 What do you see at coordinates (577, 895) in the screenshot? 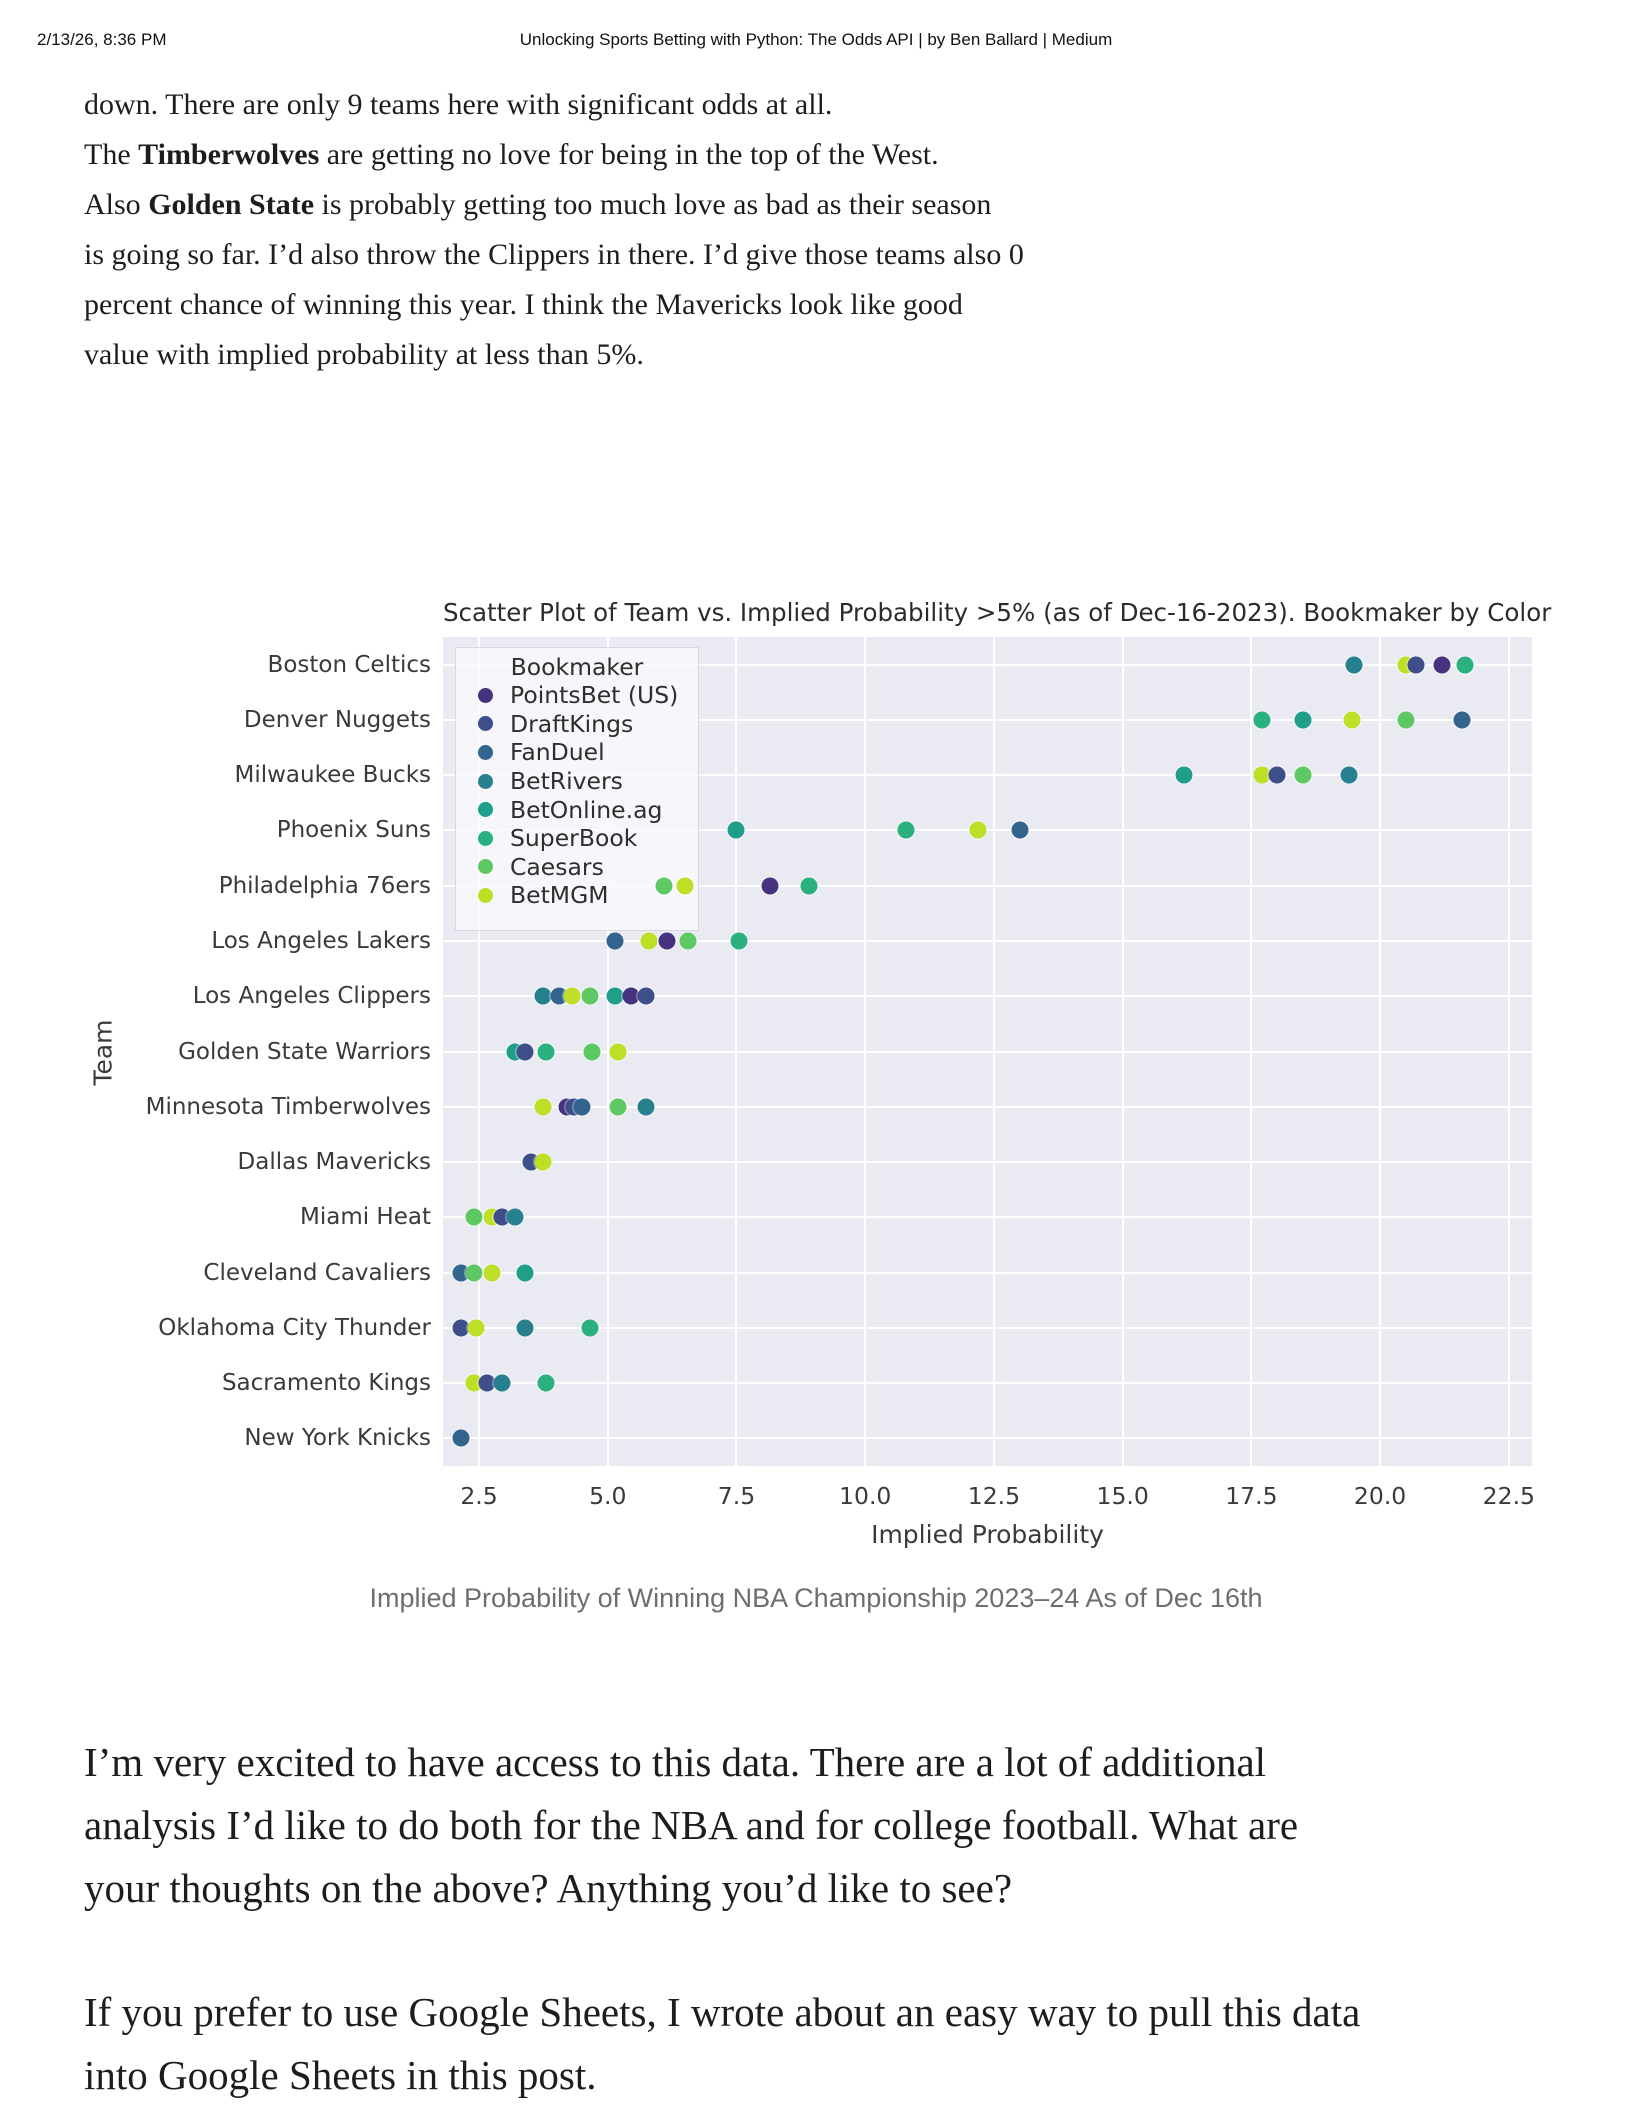
I see `legend-entry: BetMGM` at bounding box center [577, 895].